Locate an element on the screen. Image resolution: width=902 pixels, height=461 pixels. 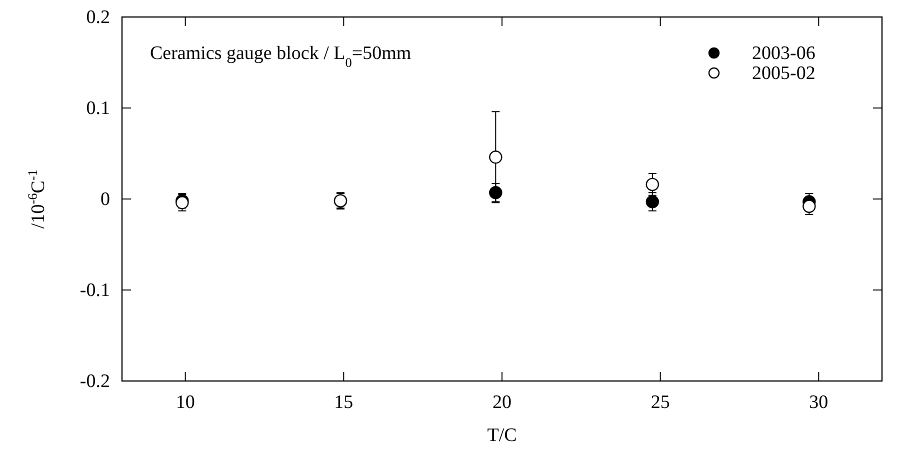
y-tick-label: -0.1 is located at coordinates (95, 290).